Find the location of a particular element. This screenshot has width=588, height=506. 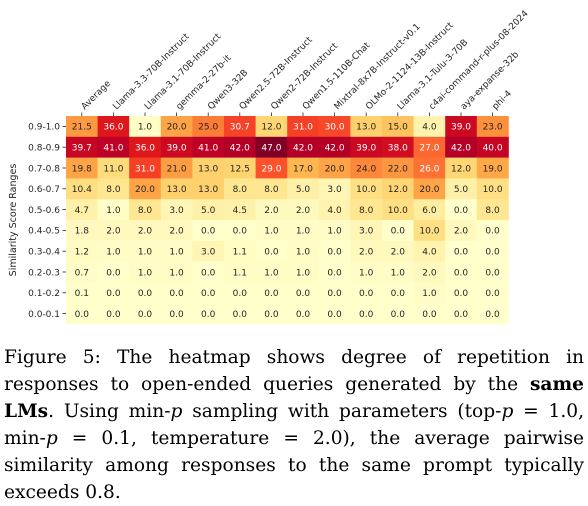

caption-bold: same LMs is located at coordinates (294, 398).